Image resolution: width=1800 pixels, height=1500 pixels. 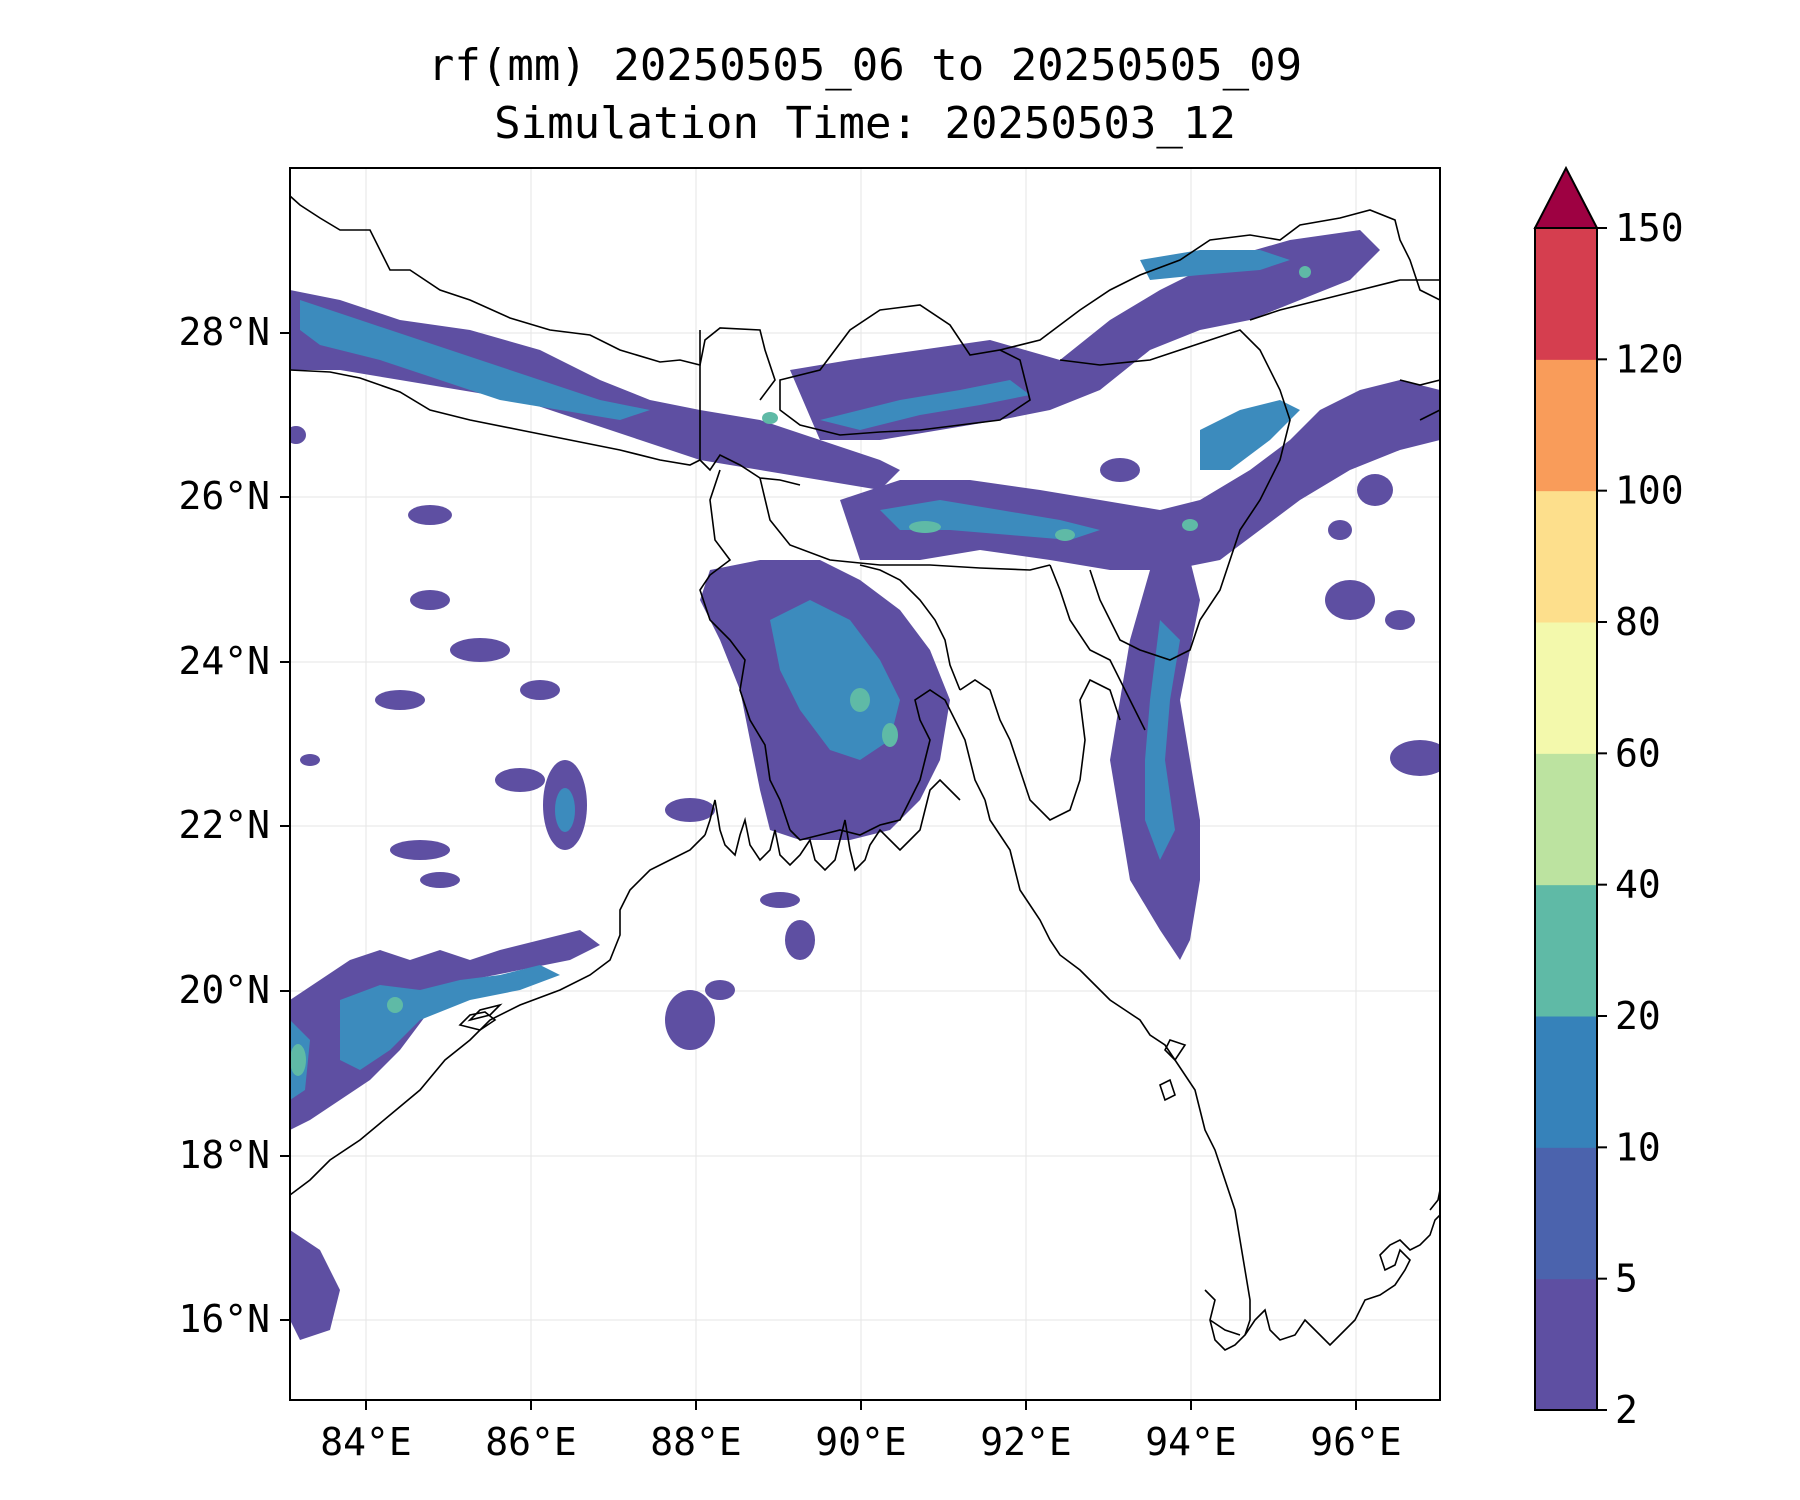 What do you see at coordinates (1638, 1016) in the screenshot?
I see `colorbar-label-20: 20` at bounding box center [1638, 1016].